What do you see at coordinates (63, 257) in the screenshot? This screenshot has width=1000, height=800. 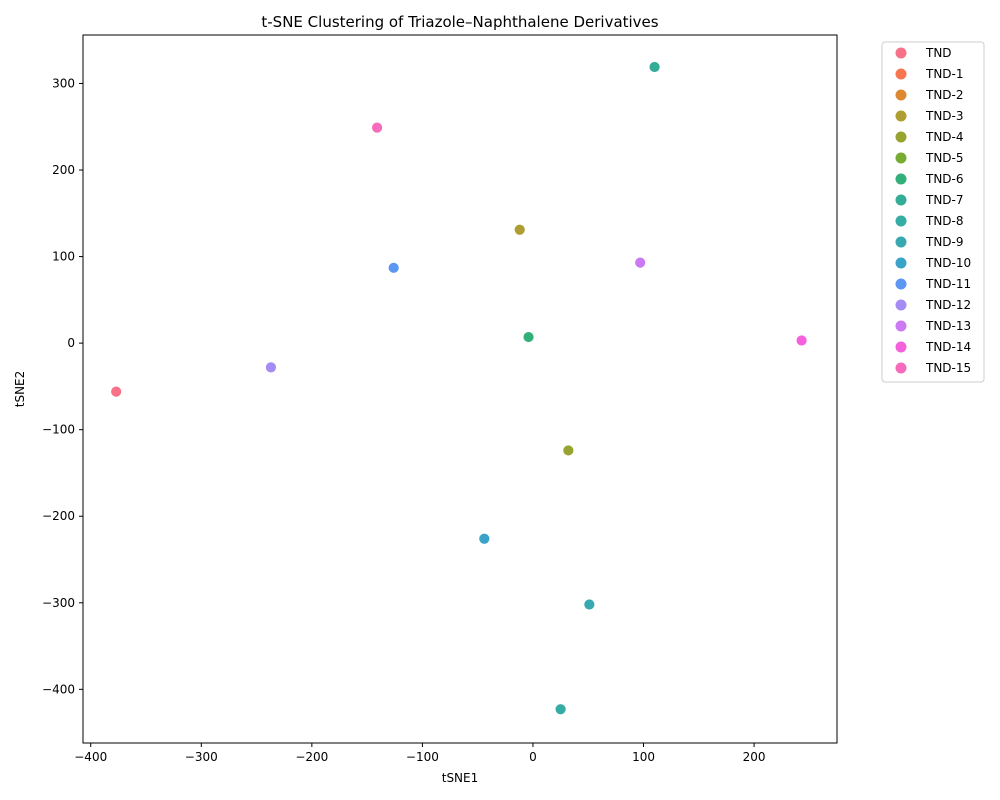 I see `y-tick-label: 100` at bounding box center [63, 257].